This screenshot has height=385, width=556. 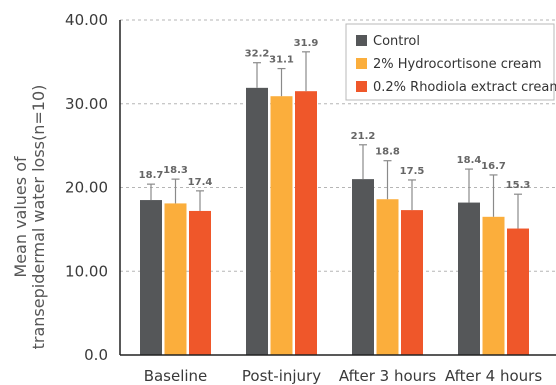 I want to click on data-label: 18.4, so click(x=469, y=160).